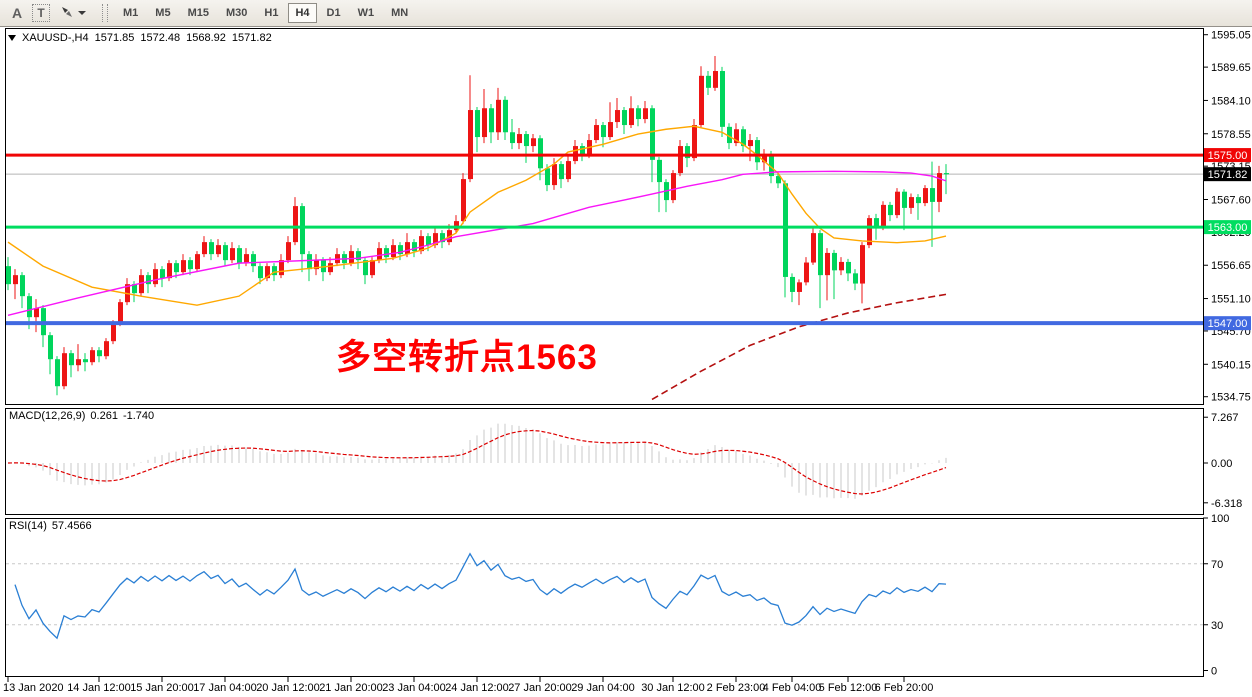 The width and height of the screenshot is (1252, 697). I want to click on timeframe-button-h1: H1, so click(271, 13).